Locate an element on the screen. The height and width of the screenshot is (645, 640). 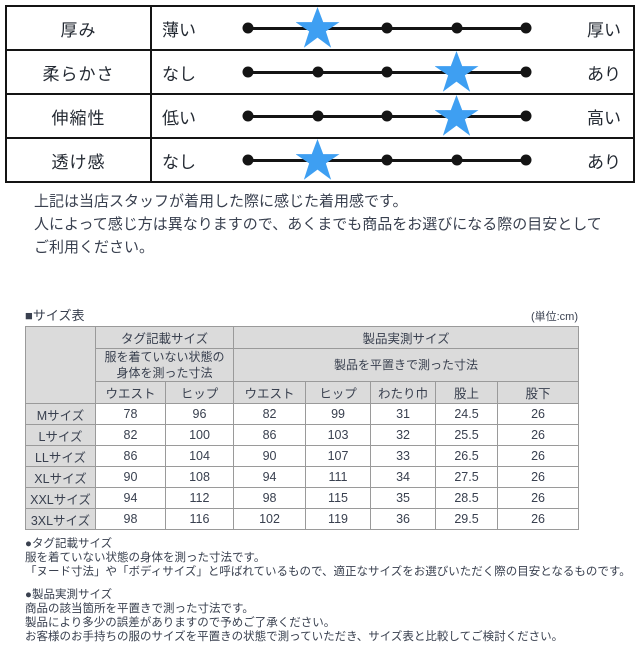
size-row-label: Lサイズ is located at coordinates (60, 435).